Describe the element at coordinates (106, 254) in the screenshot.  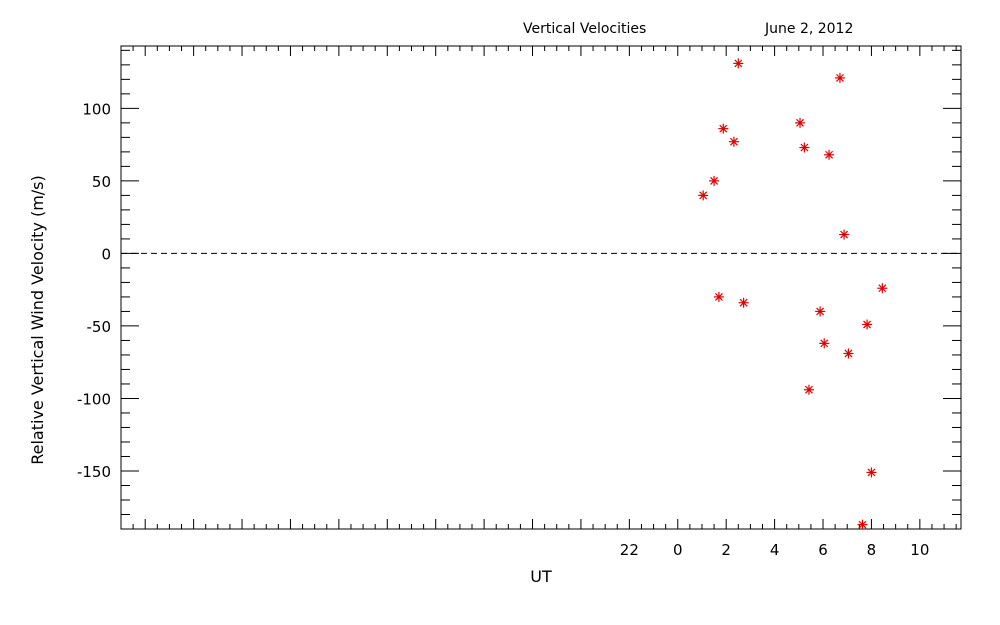
I see `y-tick-label: 0` at that location.